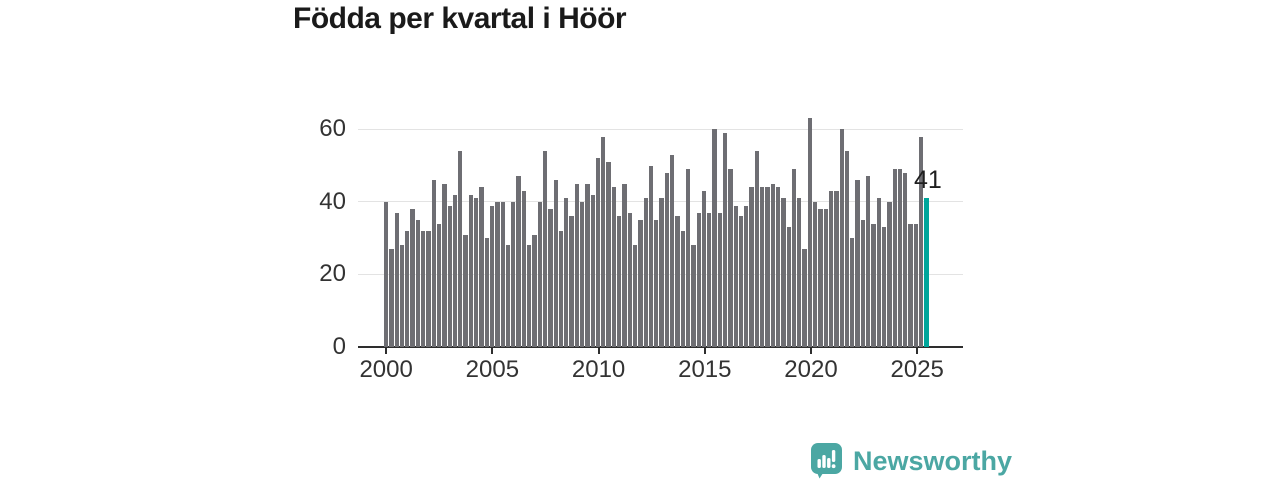  I want to click on highlighted-bar, so click(926, 272).